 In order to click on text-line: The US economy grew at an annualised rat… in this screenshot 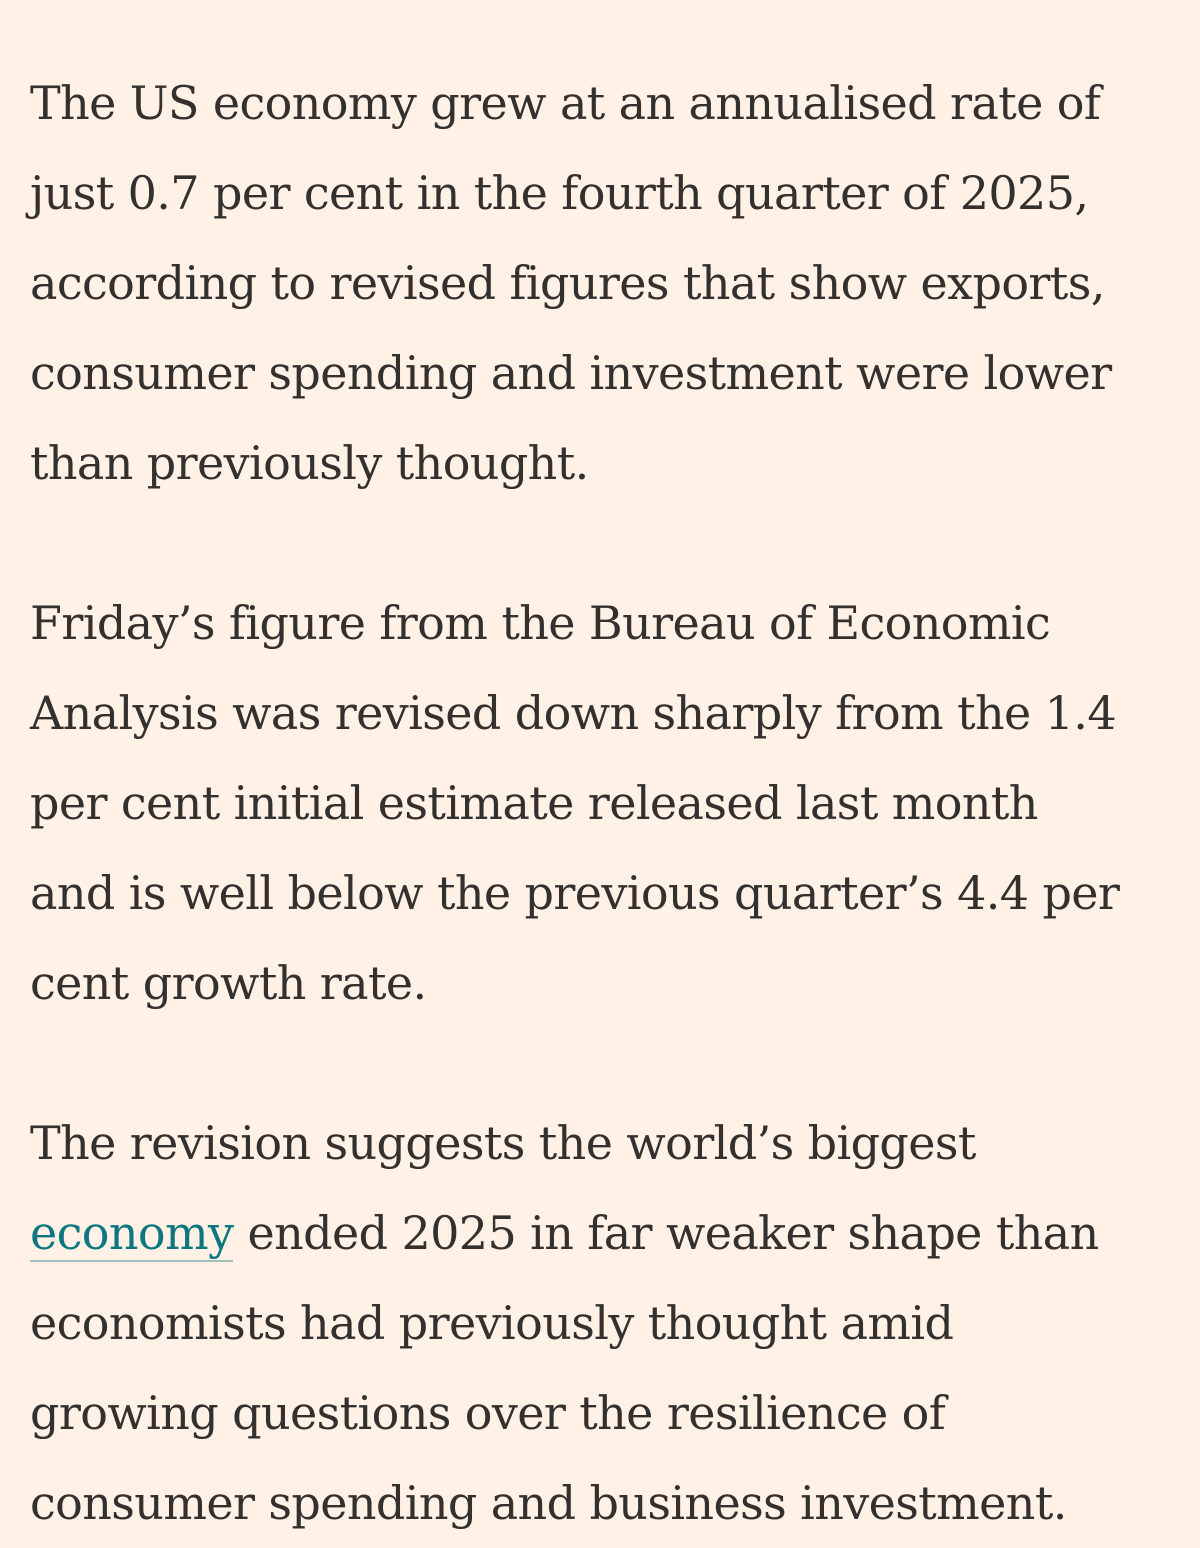, I will do `click(565, 103)`.